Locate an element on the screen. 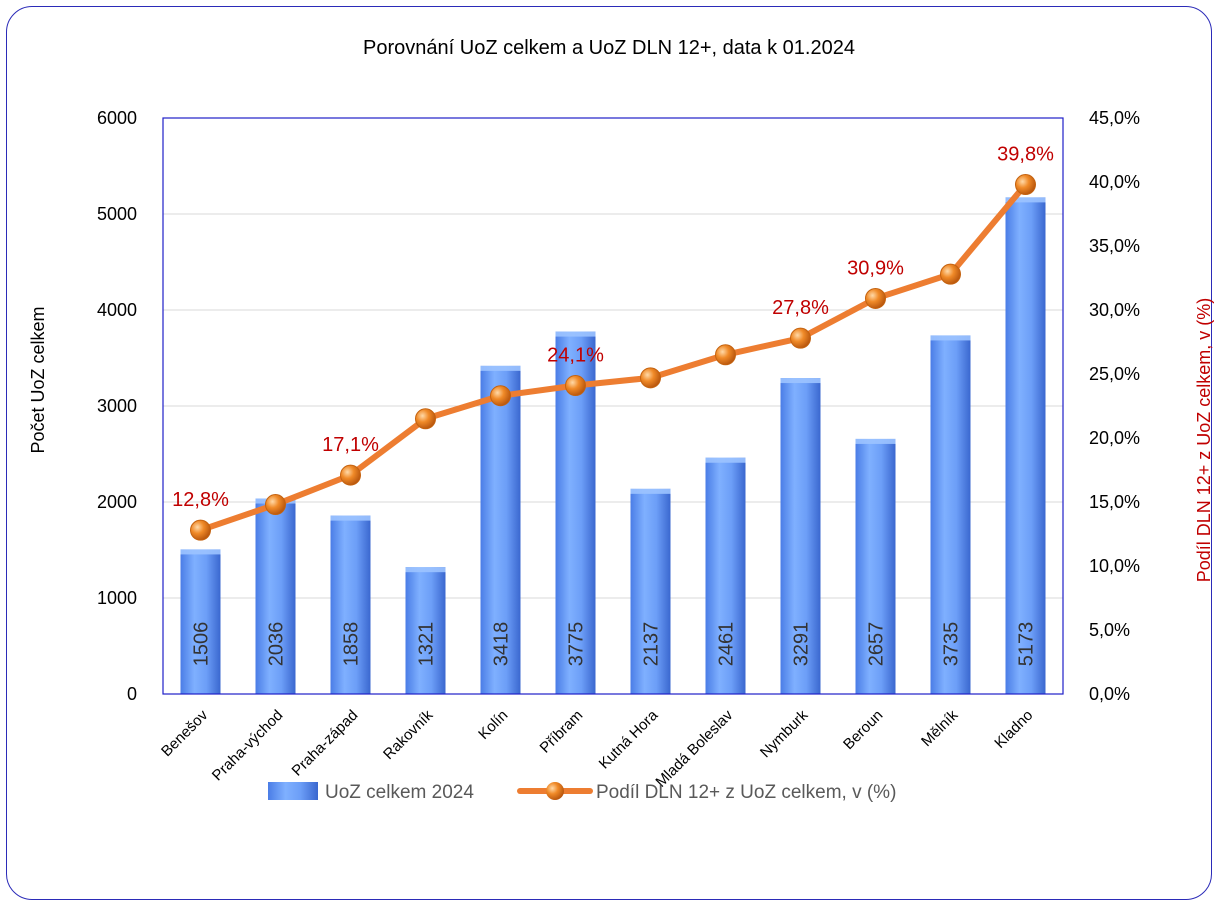 Image resolution: width=1219 pixels, height=906 pixels. bar-value-label: 2036 is located at coordinates (277, 644).